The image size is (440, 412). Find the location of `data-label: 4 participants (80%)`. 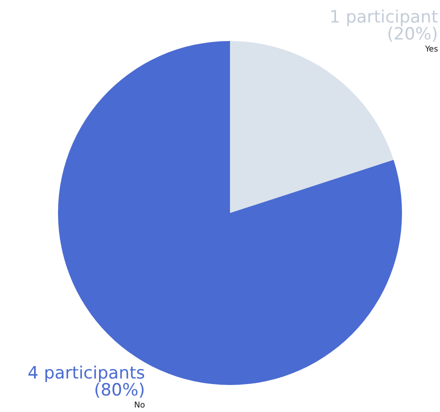

data-label: 4 participants (80%) is located at coordinates (87, 382).